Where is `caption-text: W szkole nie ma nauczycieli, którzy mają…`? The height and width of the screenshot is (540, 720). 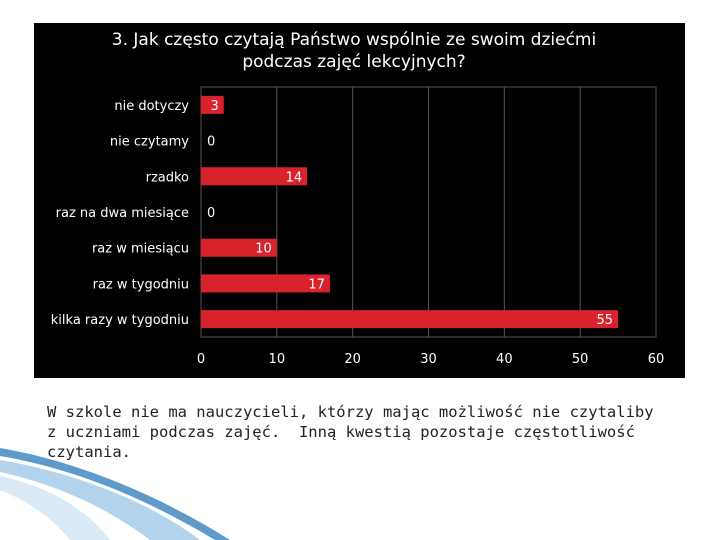
caption-text: W szkole nie ma nauczycieli, którzy mają… is located at coordinates (350, 432).